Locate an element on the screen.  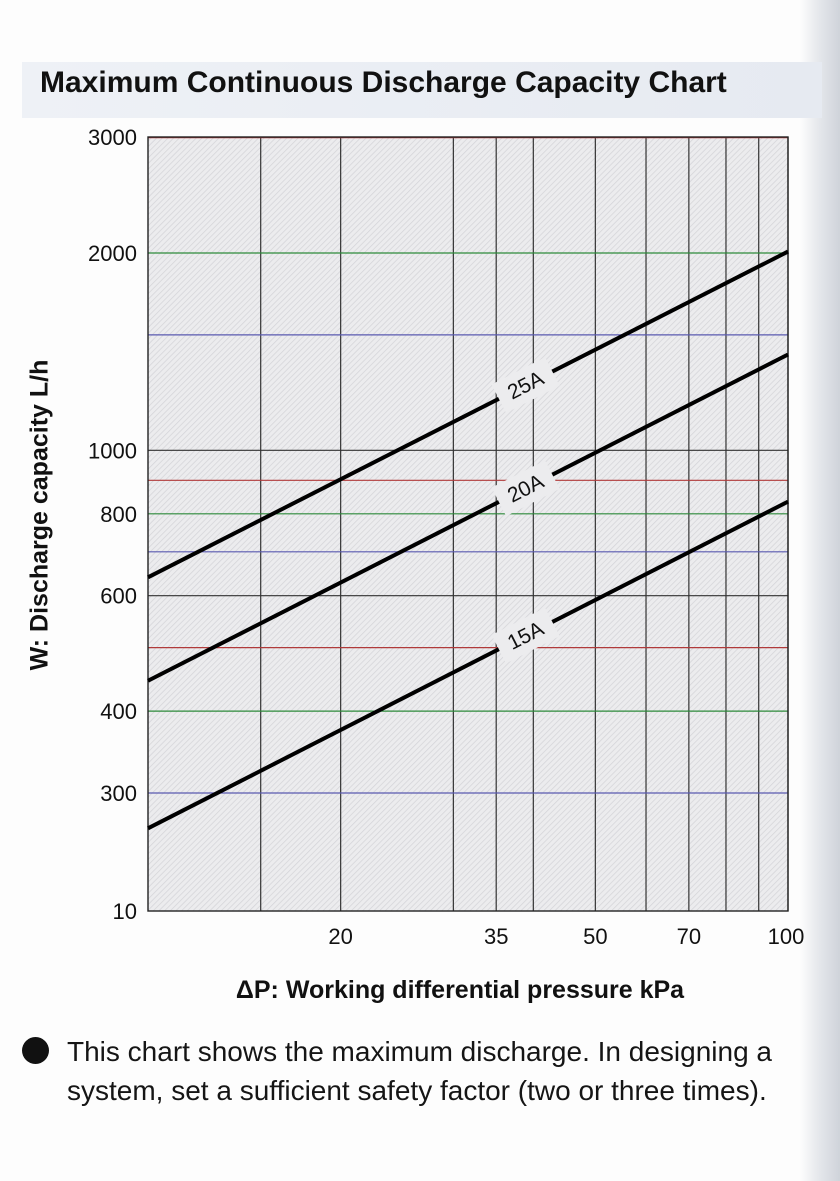
x-tick-labels: 20 35 50 70 100 is located at coordinates (566, 936).